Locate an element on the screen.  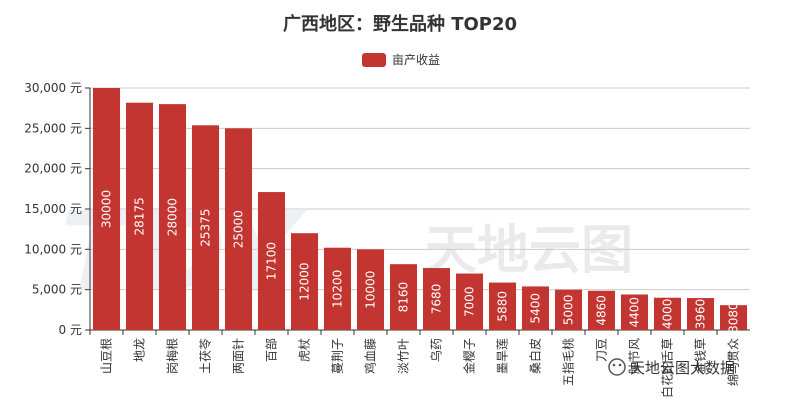
bar-value-label: 28000 is located at coordinates (173, 217).